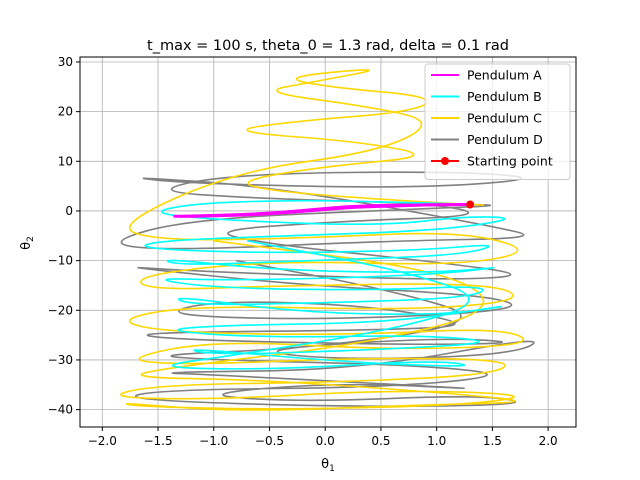 The height and width of the screenshot is (480, 640). Describe the element at coordinates (65, 62) in the screenshot. I see `y-tick-label: 30` at that location.